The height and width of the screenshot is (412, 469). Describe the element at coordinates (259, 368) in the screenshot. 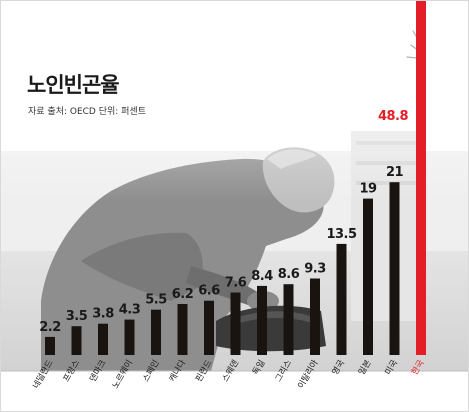

I see `category-label-9: 독일` at that location.